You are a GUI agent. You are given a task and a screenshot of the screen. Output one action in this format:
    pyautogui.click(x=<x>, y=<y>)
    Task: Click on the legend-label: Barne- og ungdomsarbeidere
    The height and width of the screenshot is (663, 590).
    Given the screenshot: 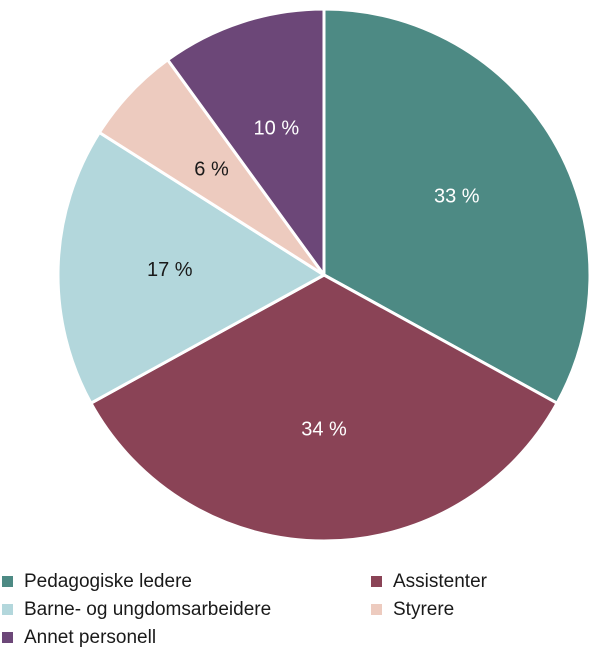 What is the action you would take?
    pyautogui.click(x=148, y=609)
    